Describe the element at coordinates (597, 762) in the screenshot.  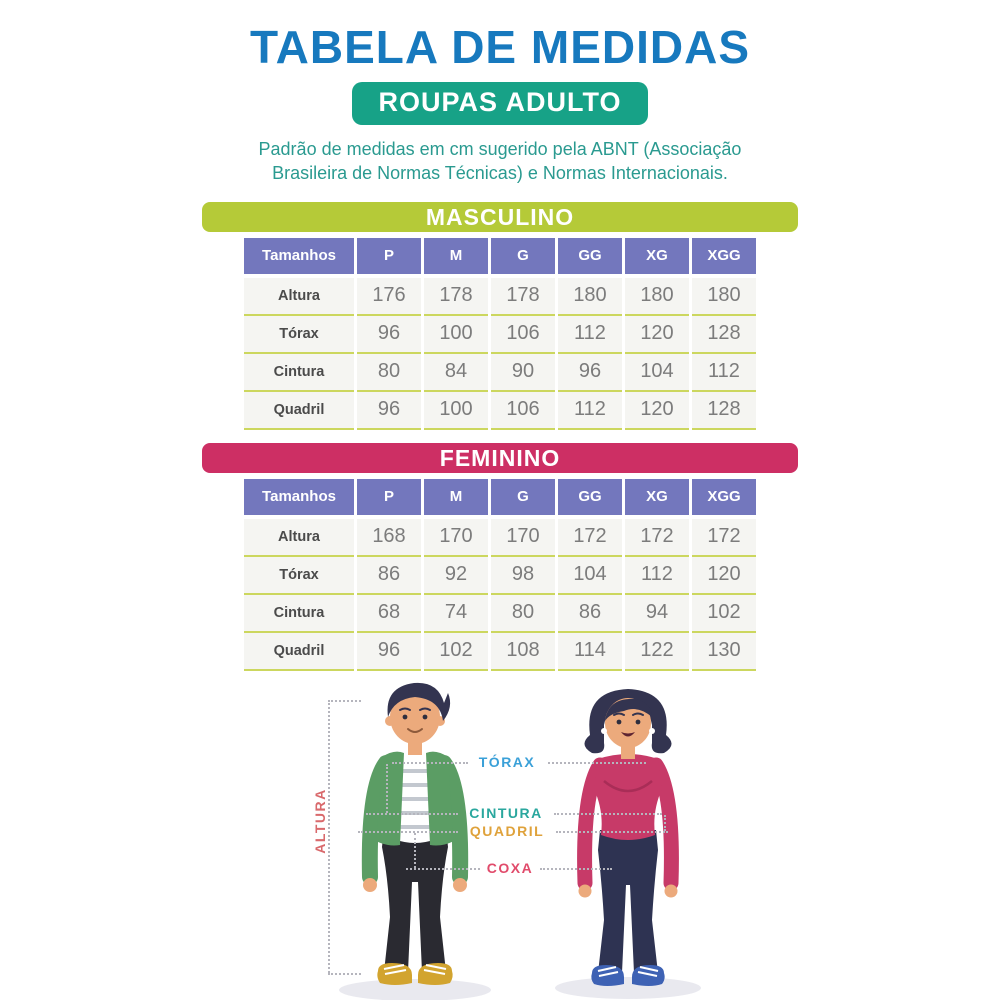
I see `torax-line-right` at that location.